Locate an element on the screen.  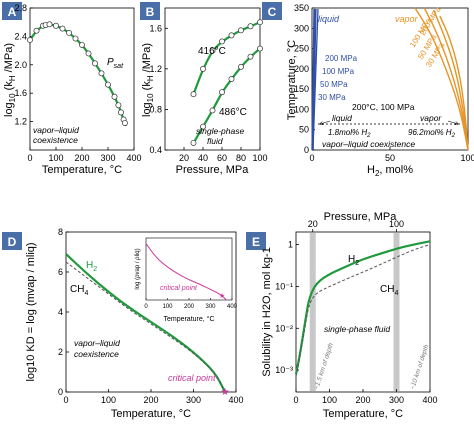
panel-a-psat-label: Psat is located at coordinates (115, 63).